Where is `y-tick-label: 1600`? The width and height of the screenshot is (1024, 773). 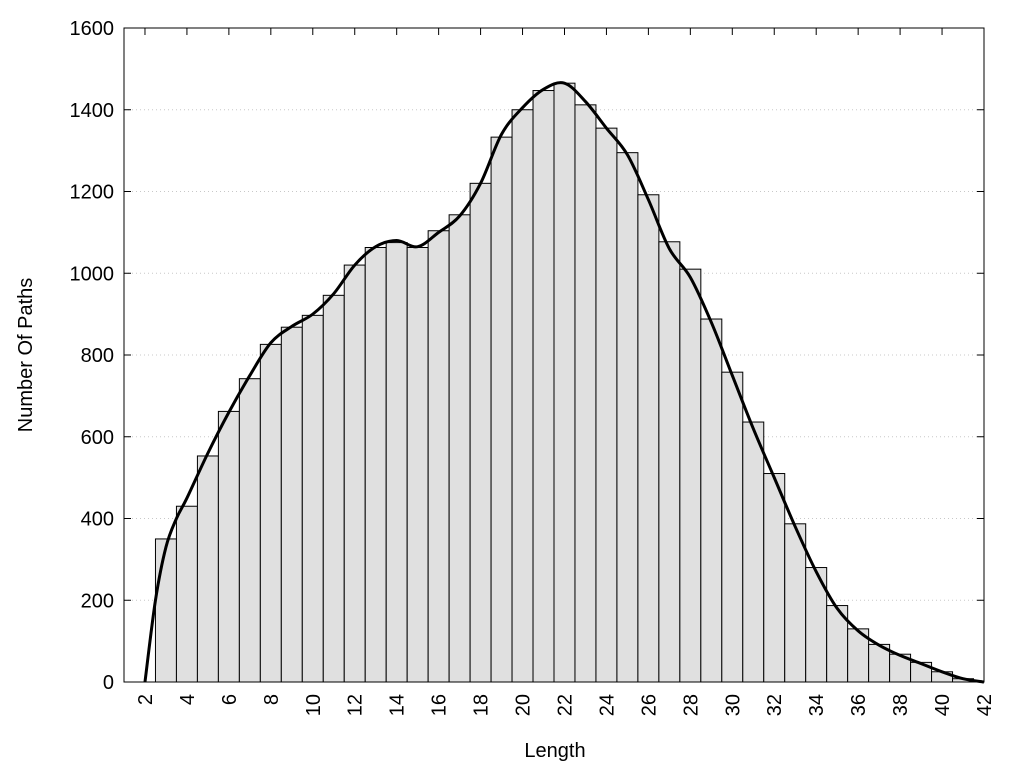
y-tick-label: 1600 is located at coordinates (92, 29).